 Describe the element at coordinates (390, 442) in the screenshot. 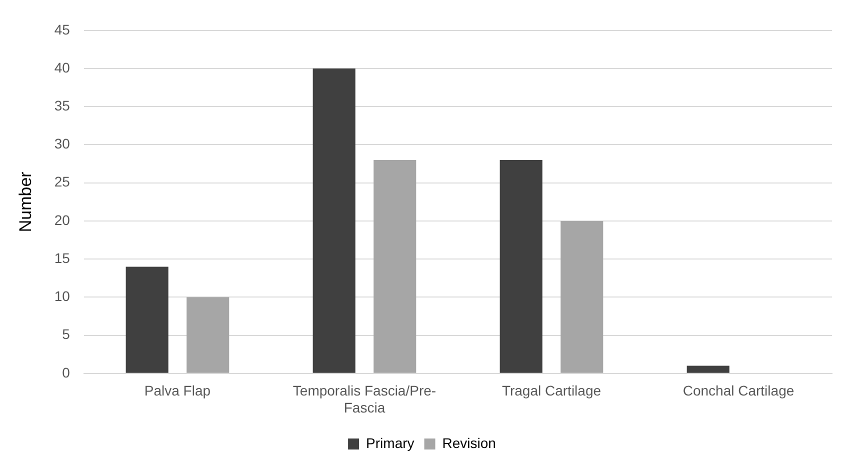

I see `legend-label: Primary` at that location.